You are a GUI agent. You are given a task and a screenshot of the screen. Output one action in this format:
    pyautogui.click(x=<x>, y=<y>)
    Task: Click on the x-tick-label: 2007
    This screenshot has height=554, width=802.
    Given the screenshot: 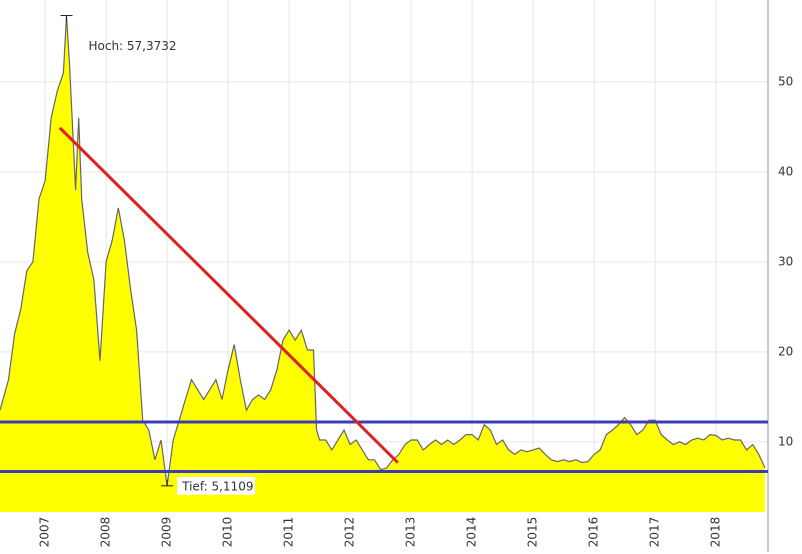 What is the action you would take?
    pyautogui.click(x=45, y=532)
    